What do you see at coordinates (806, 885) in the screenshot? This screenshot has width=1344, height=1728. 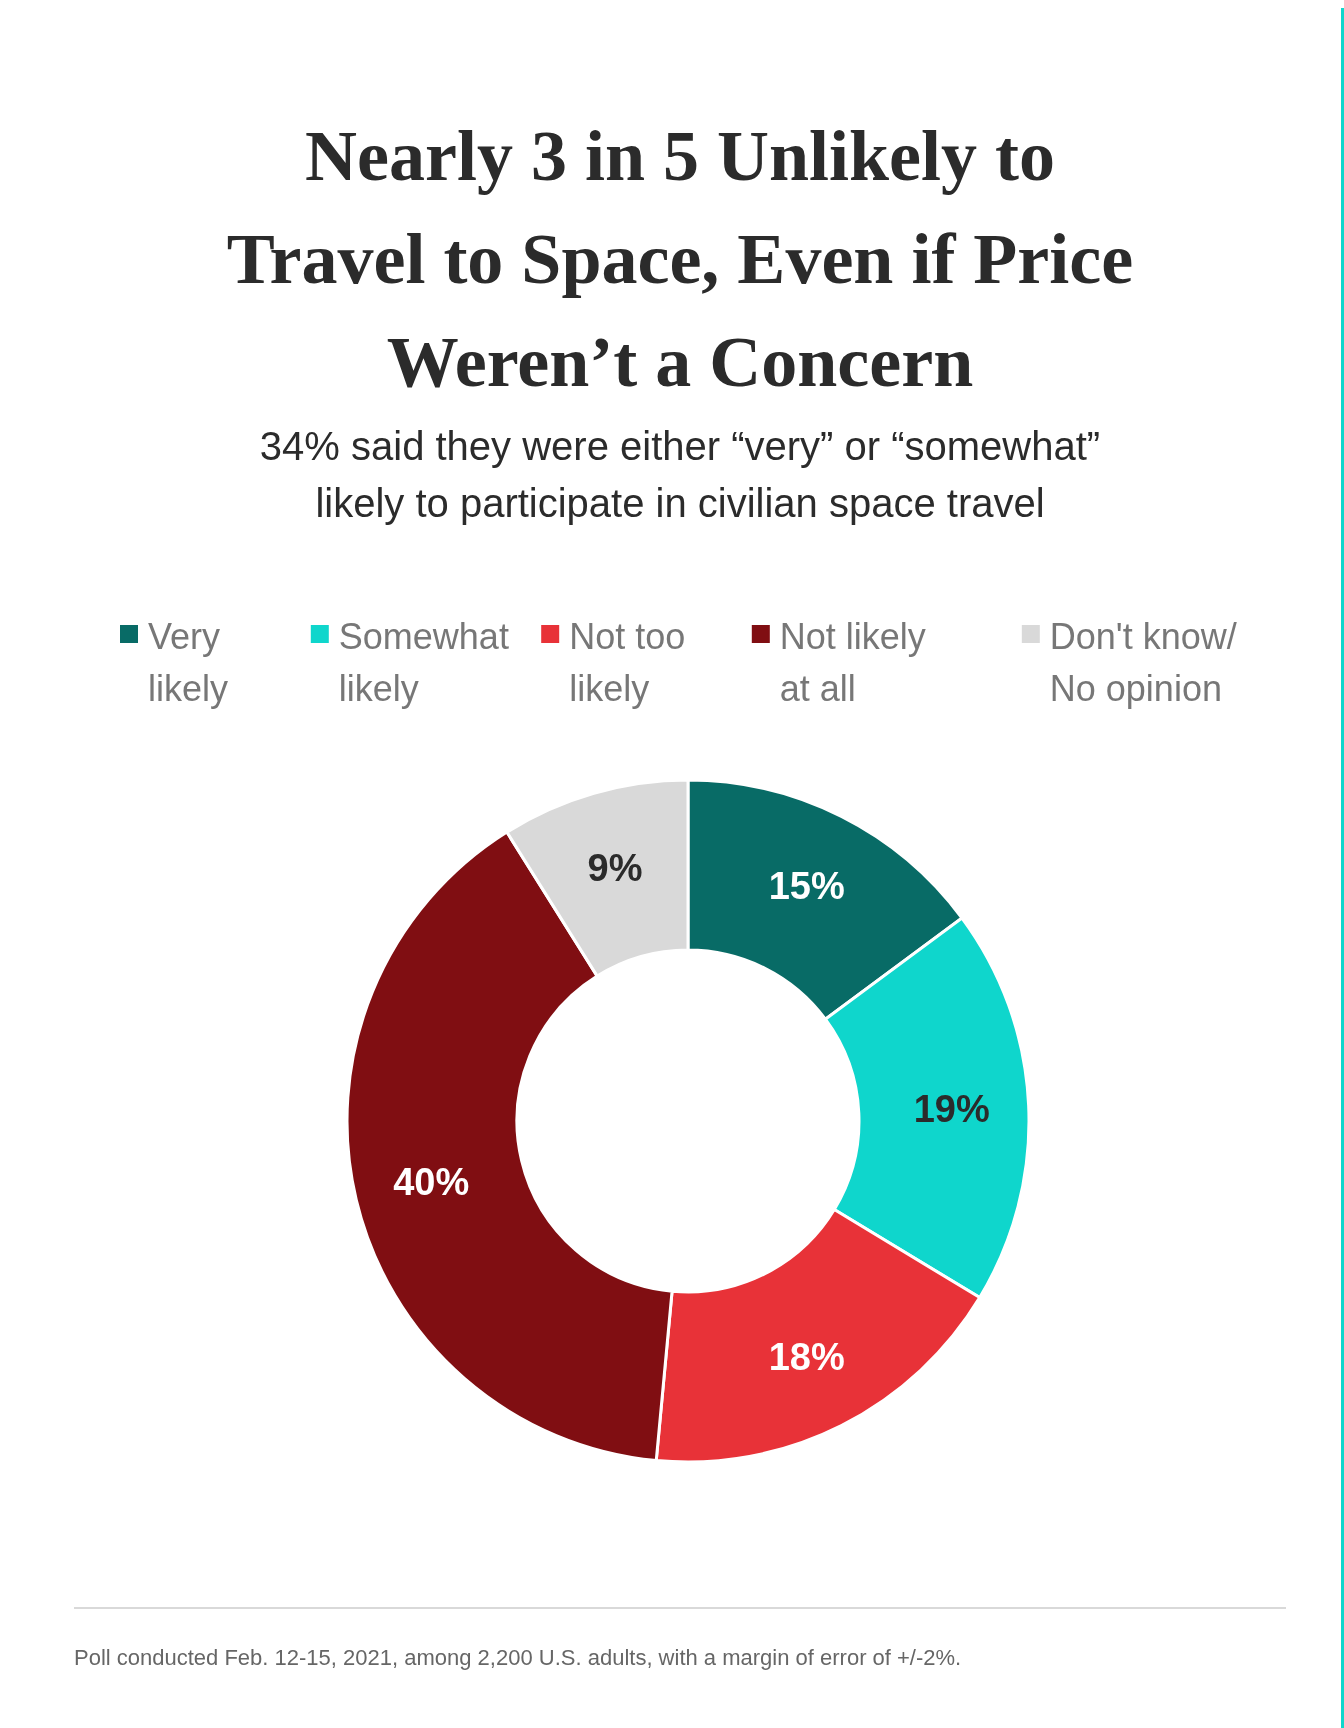 I see `data-label: 15%` at bounding box center [806, 885].